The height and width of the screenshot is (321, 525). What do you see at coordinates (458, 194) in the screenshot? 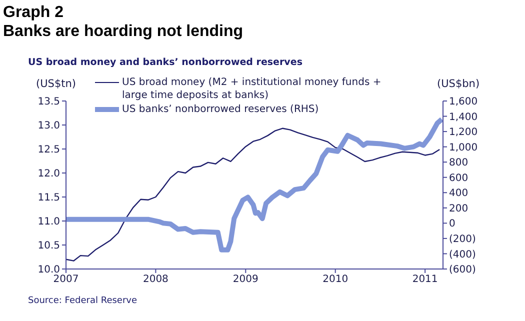
I see `y2-tick-label: 400` at bounding box center [458, 194].